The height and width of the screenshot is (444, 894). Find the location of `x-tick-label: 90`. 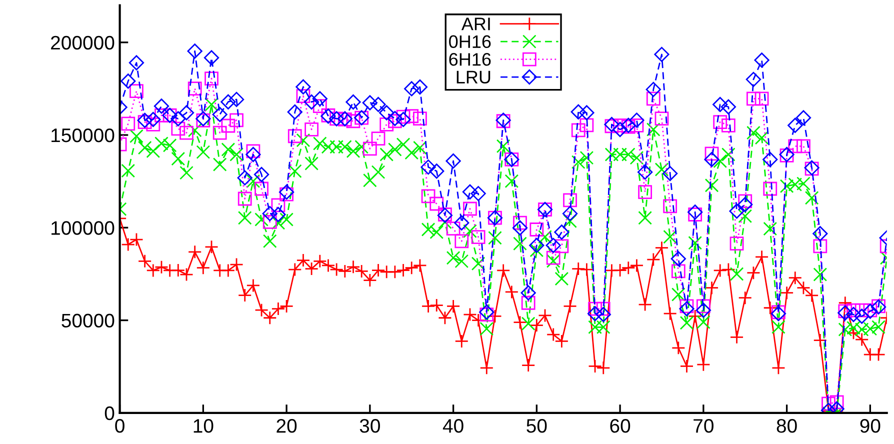

x-tick-label: 90 is located at coordinates (870, 425).